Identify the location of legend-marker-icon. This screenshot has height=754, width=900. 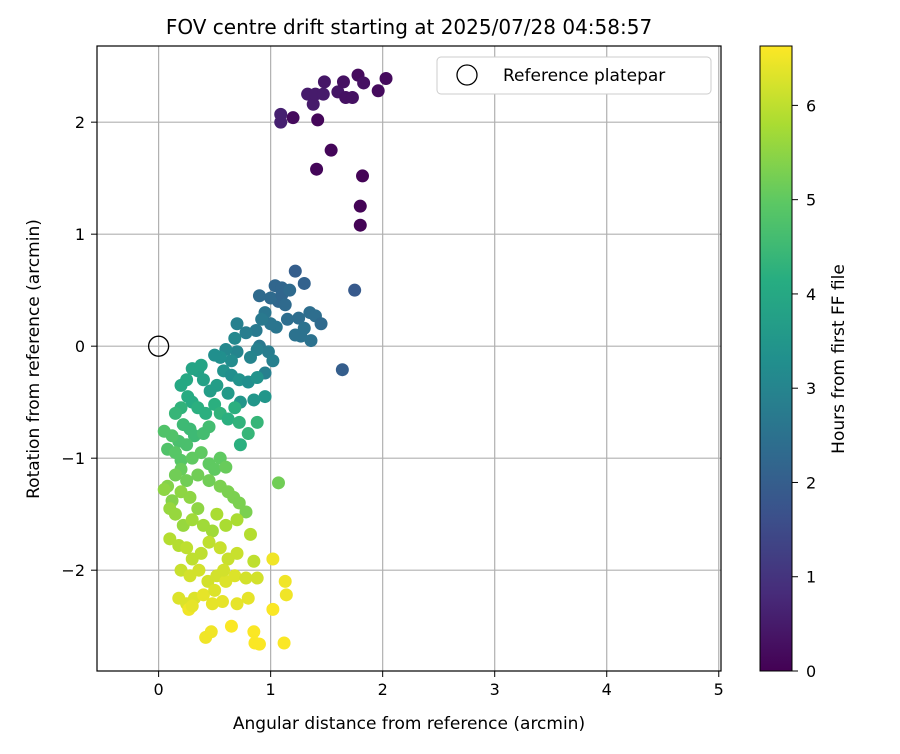
(467, 75).